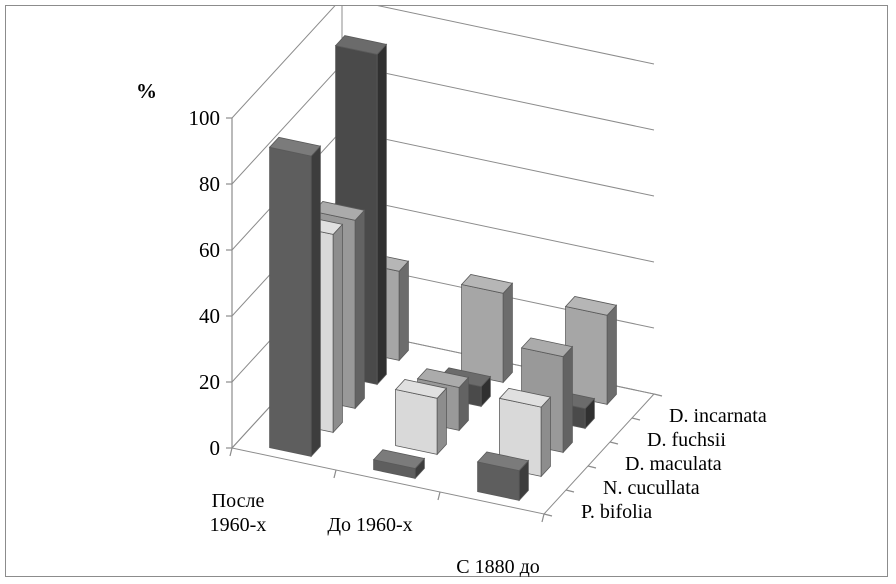  What do you see at coordinates (209, 184) in the screenshot?
I see `y-tick-label: 80` at bounding box center [209, 184].